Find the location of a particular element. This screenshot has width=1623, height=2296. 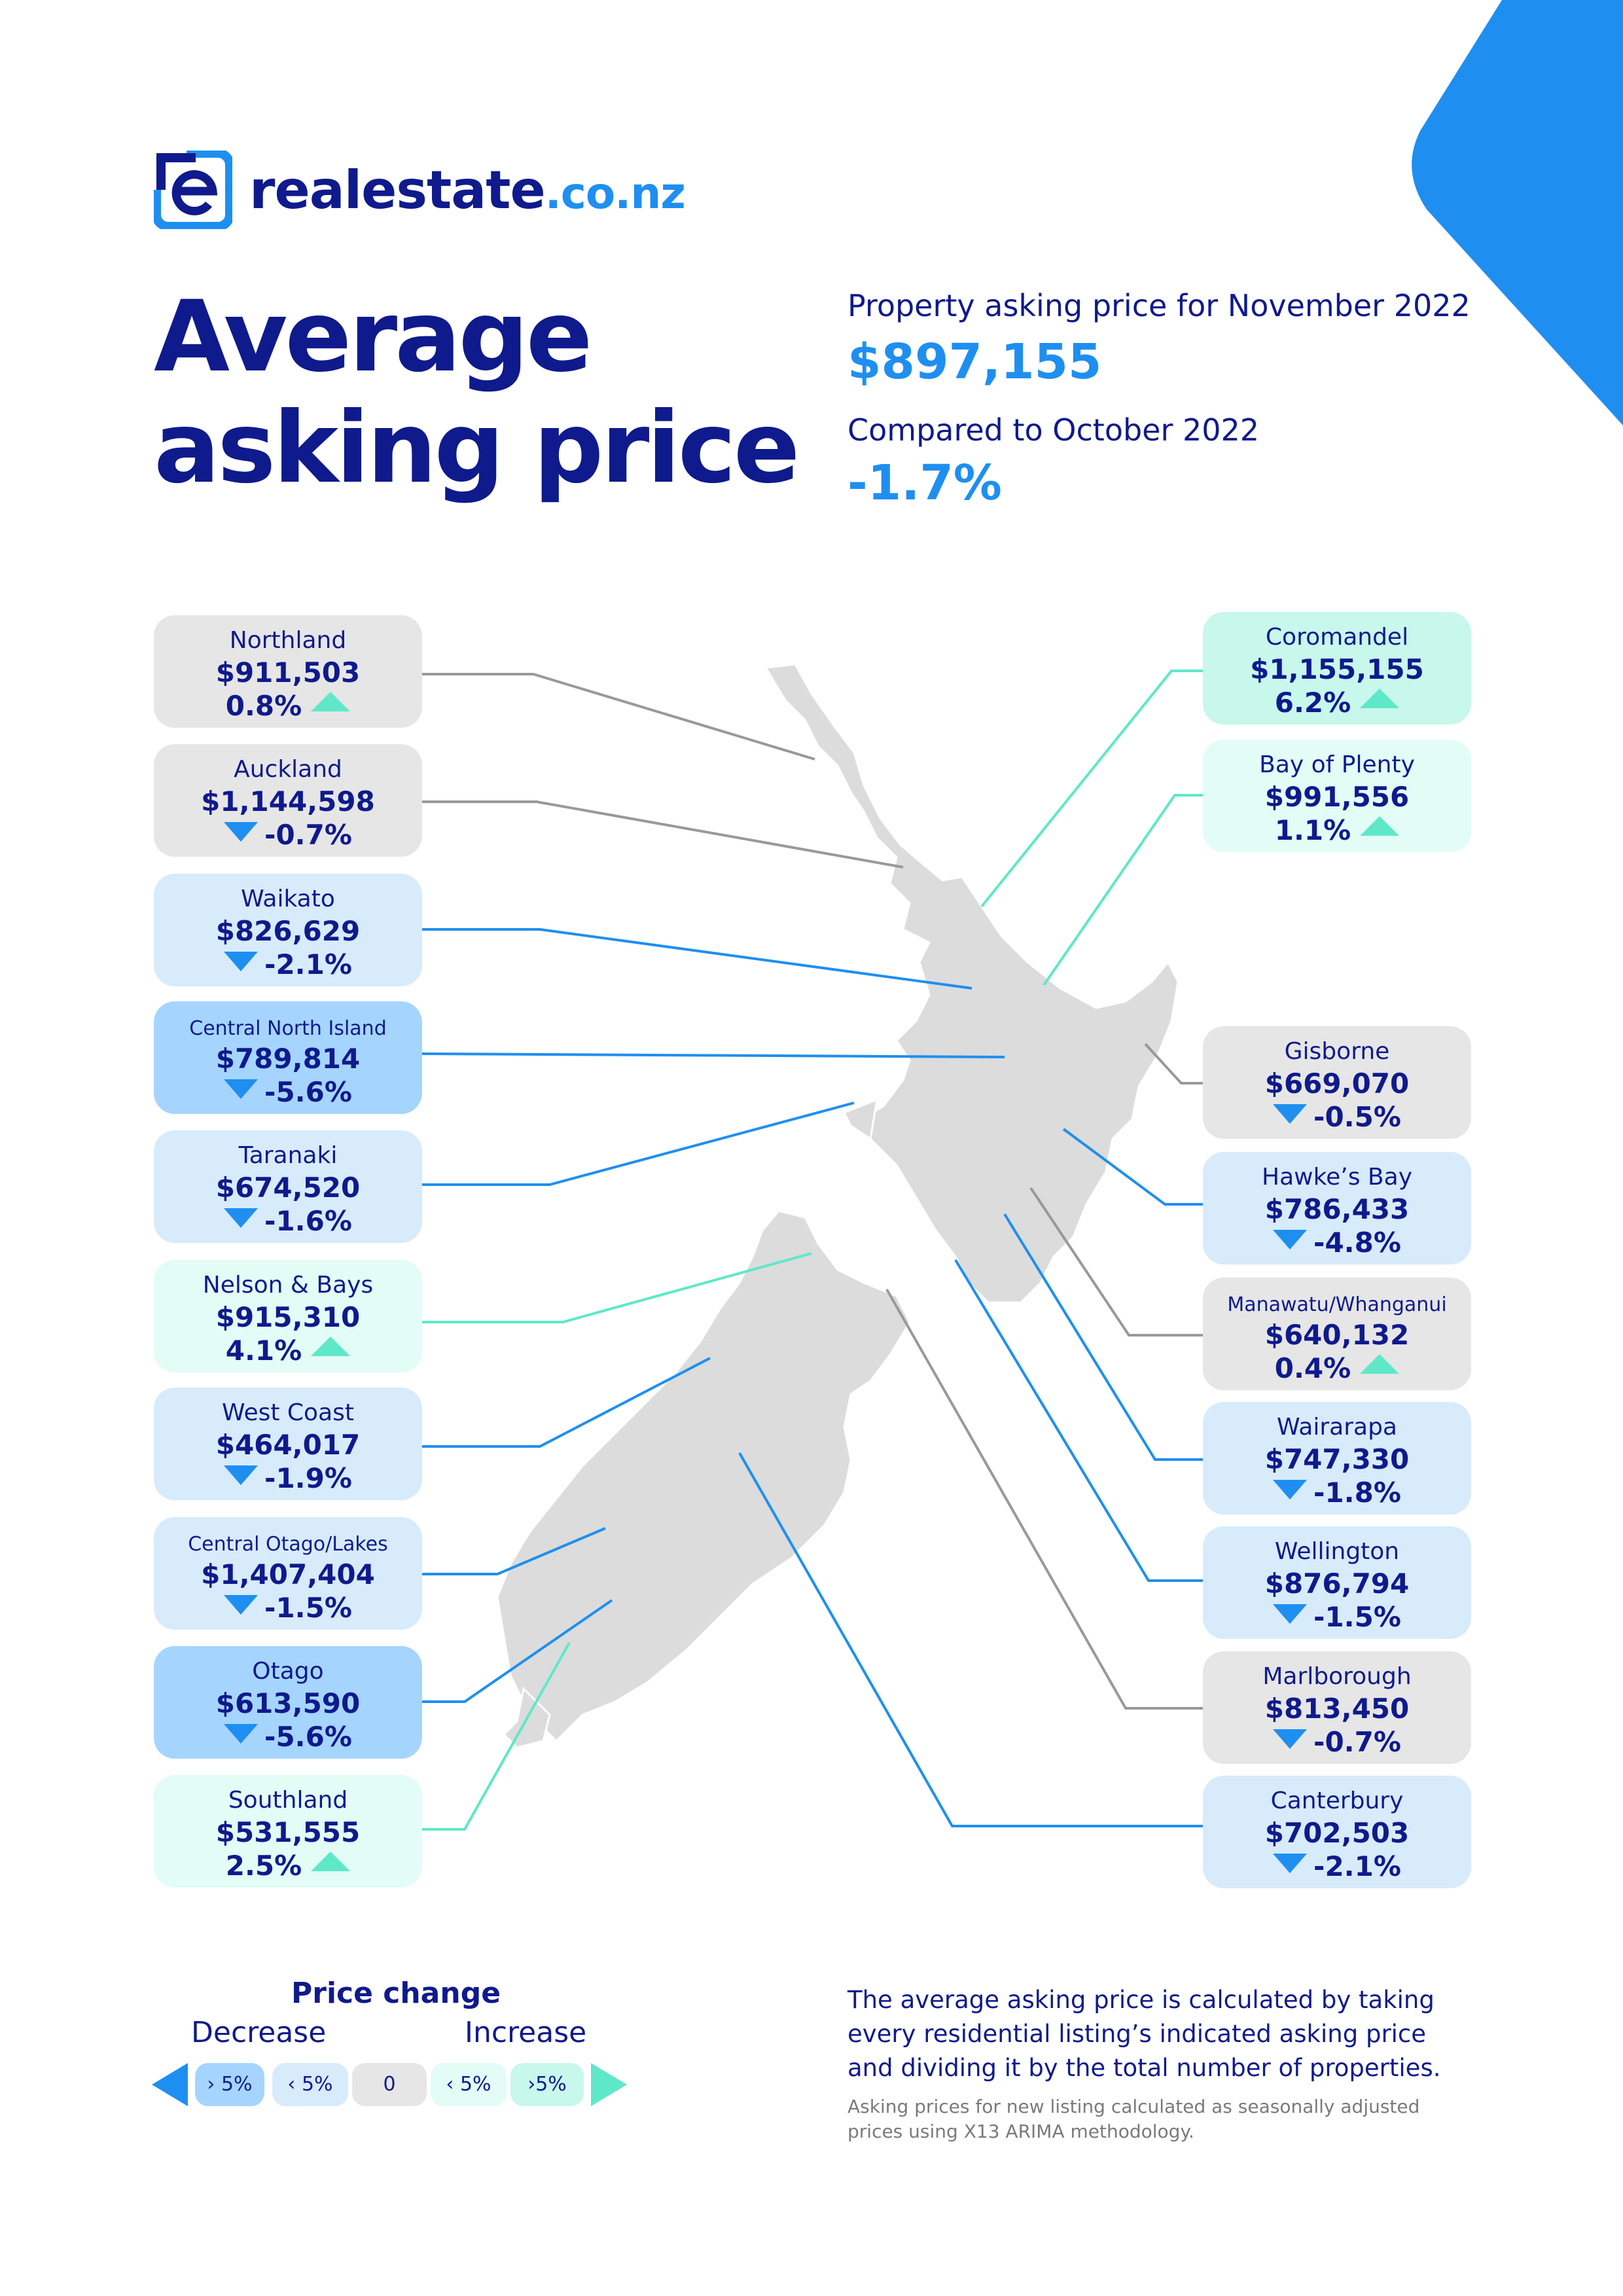

region-card: Nelson & Bays $915,310 4.1% is located at coordinates (288, 1316).